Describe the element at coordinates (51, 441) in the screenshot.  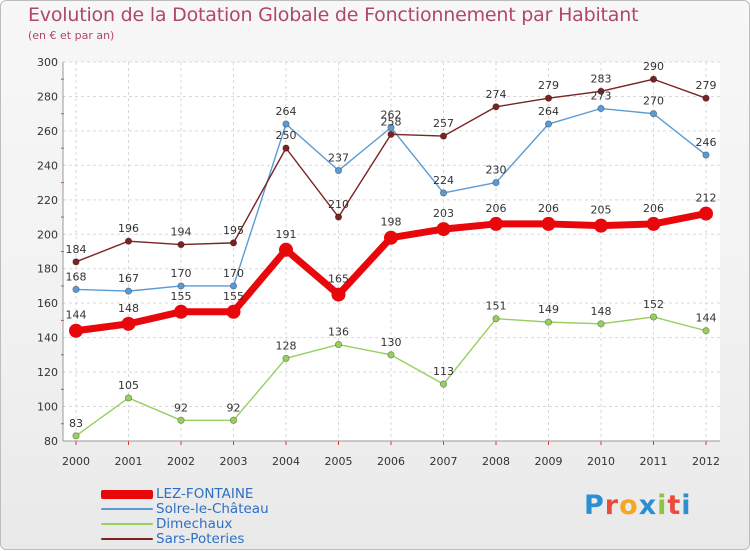
I see `y-tick-label: 80` at that location.